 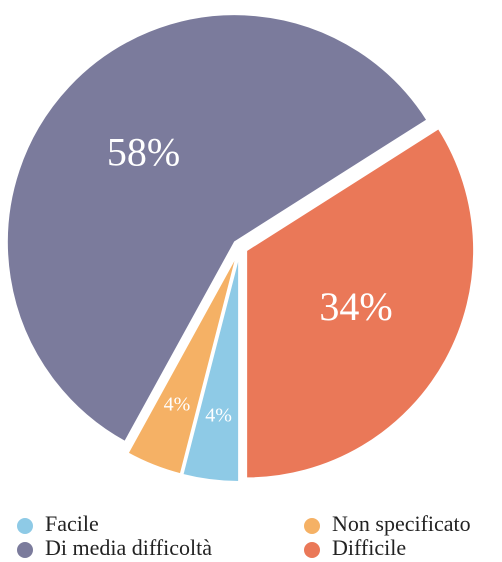 What do you see at coordinates (369, 547) in the screenshot?
I see `legend-label: Difficile` at bounding box center [369, 547].